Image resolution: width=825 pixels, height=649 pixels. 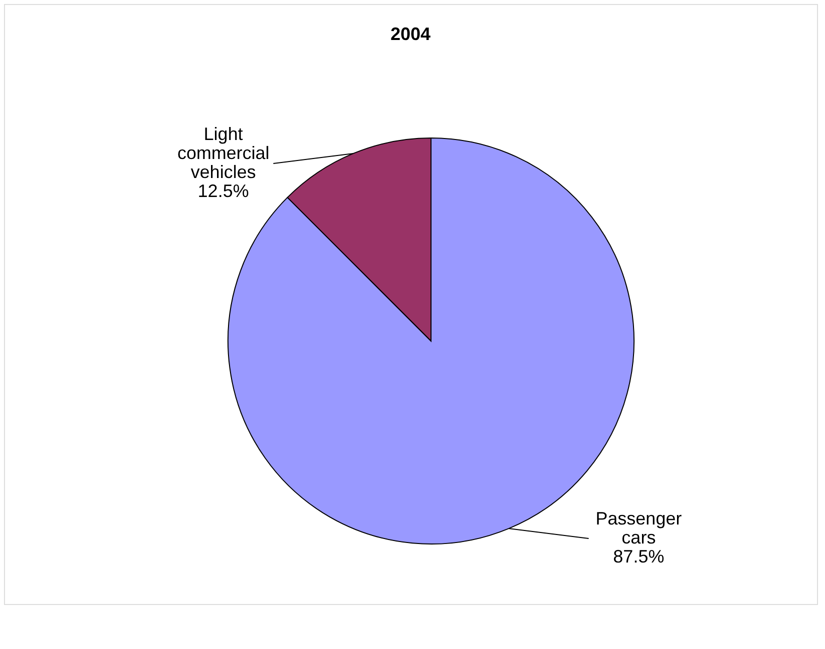 What do you see at coordinates (223, 190) in the screenshot?
I see `data-label: 12.5%` at bounding box center [223, 190].